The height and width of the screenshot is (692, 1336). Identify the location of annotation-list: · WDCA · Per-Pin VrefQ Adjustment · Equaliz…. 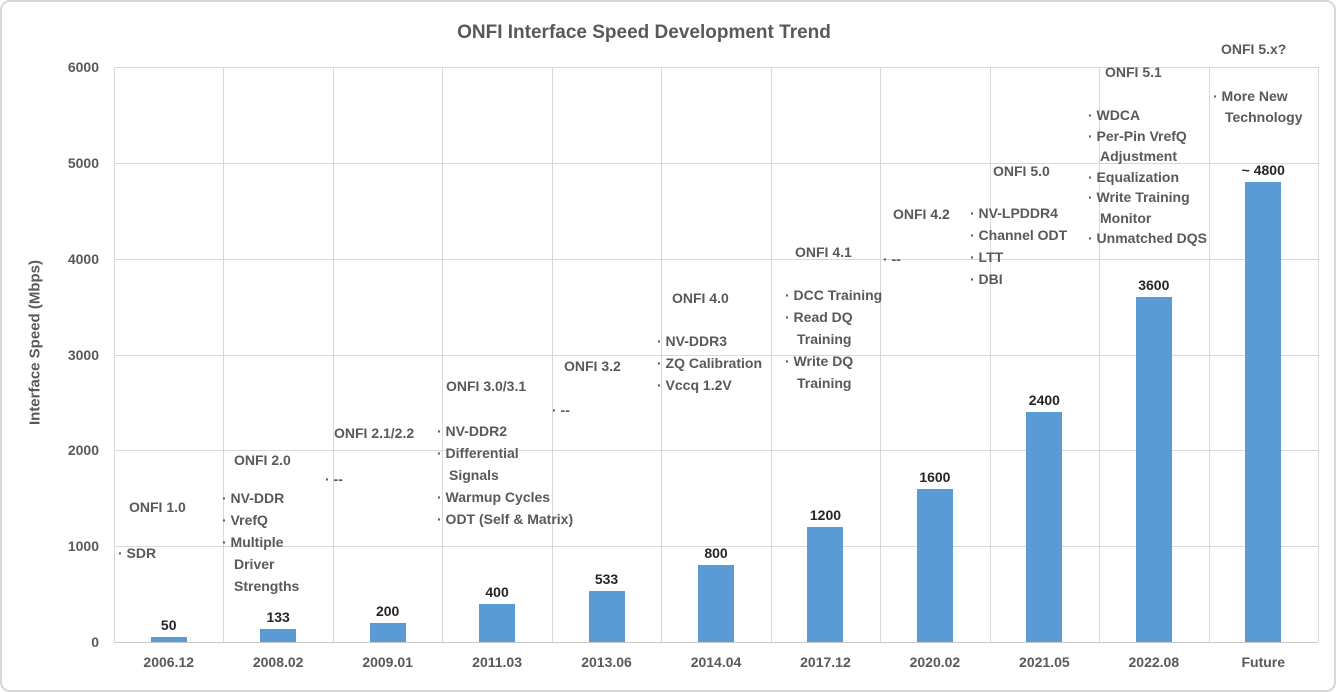
(1147, 177).